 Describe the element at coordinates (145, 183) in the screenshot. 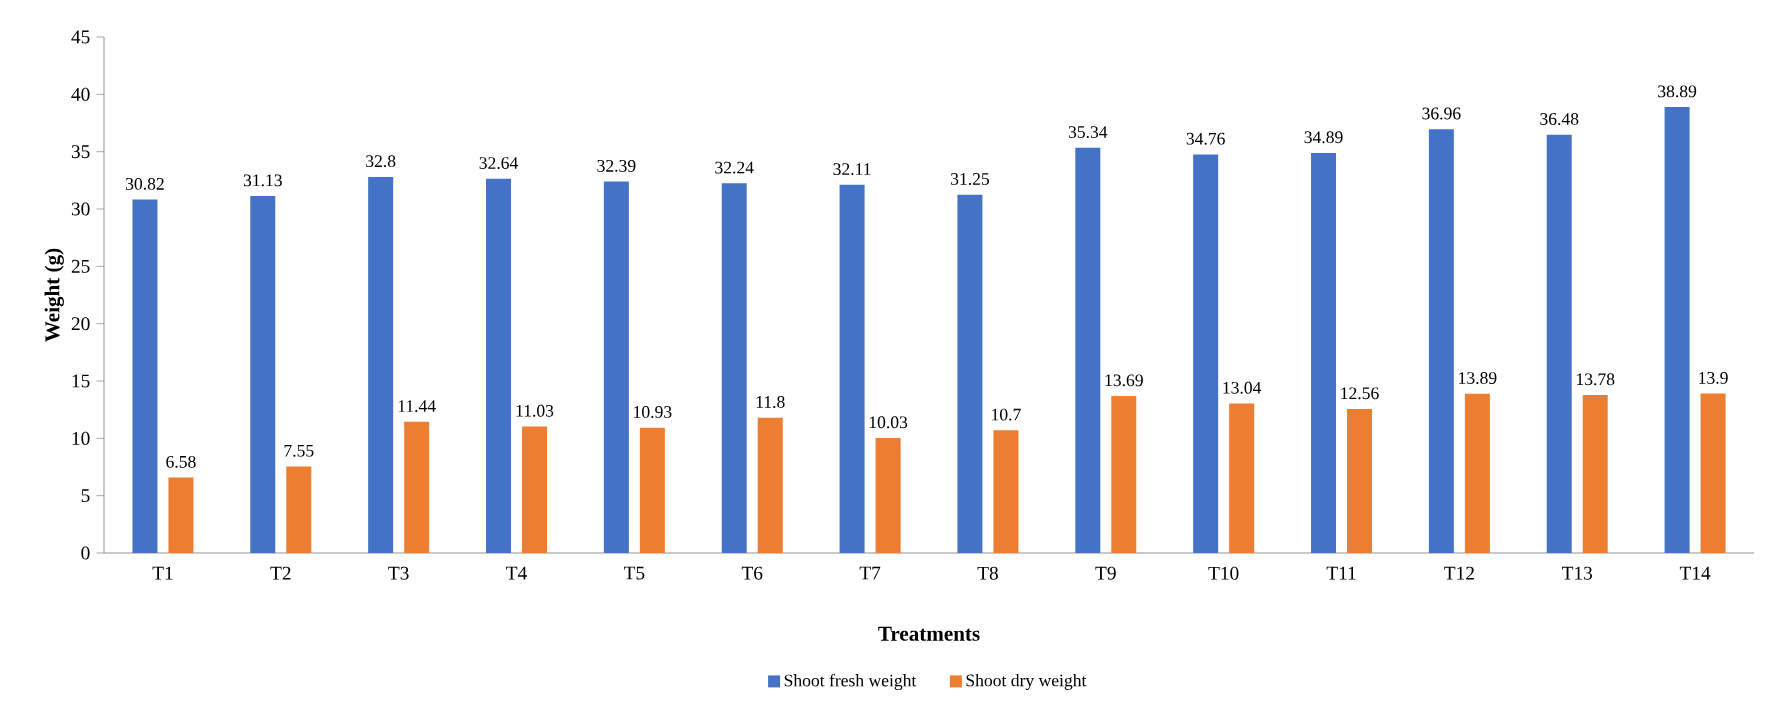

I see `data-label: 30.82` at that location.